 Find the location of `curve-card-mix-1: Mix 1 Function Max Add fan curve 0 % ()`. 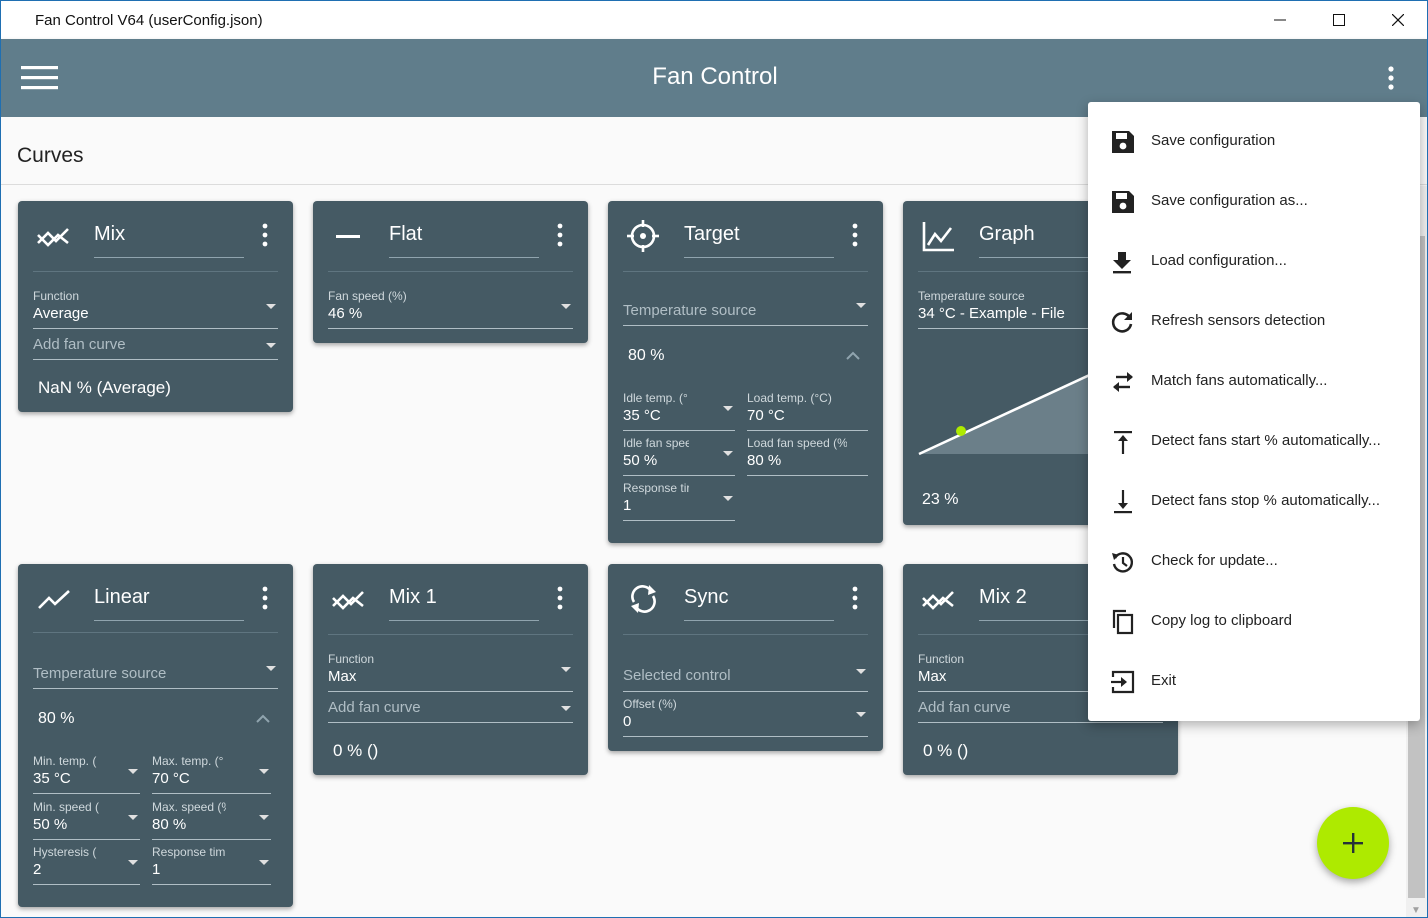

curve-card-mix-1: Mix 1 Function Max Add fan curve 0 % () is located at coordinates (450, 669).